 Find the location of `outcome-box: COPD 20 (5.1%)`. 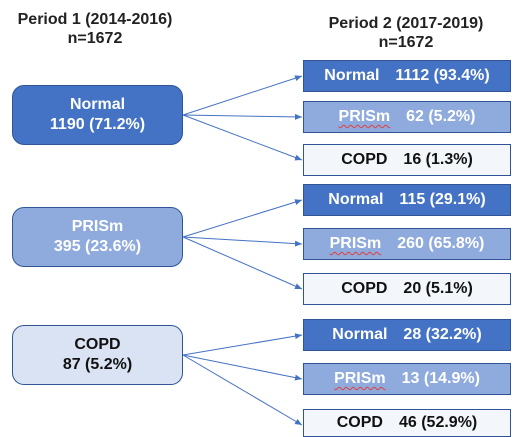

outcome-box: COPD 20 (5.1%) is located at coordinates (407, 289).